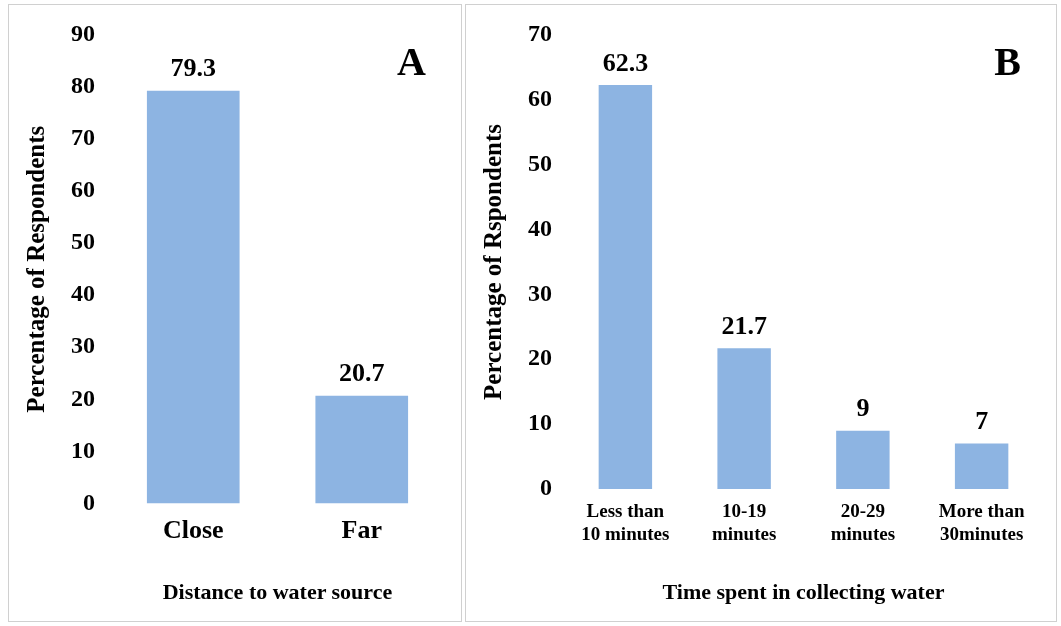 The width and height of the screenshot is (1061, 626). I want to click on x-axis-title: Time spent in collecting water, so click(803, 592).